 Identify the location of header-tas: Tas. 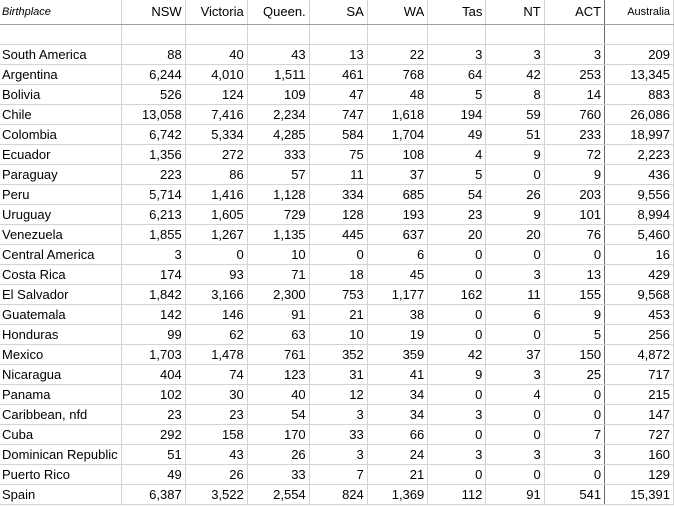
(457, 12).